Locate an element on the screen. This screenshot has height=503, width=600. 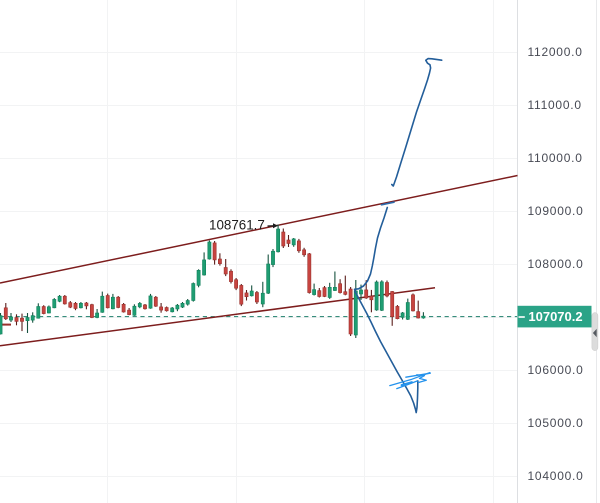
svg-text: 108761.7 is located at coordinates (237, 225).